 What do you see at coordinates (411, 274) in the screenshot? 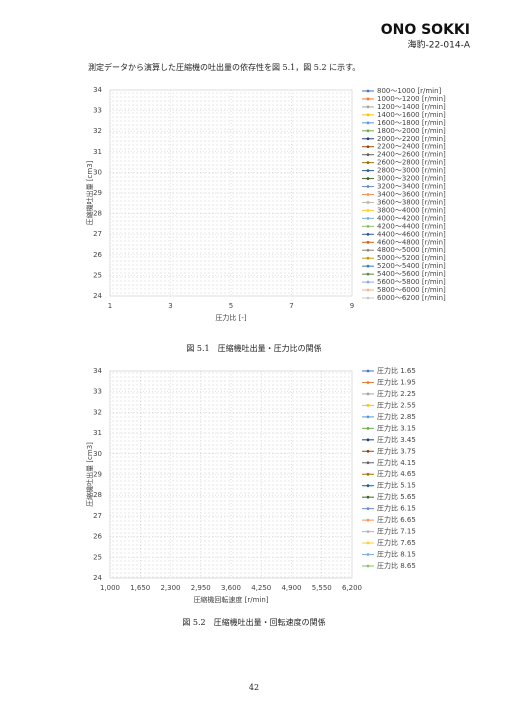
I see `legend-label: 5400～5600 [r/min]` at bounding box center [411, 274].